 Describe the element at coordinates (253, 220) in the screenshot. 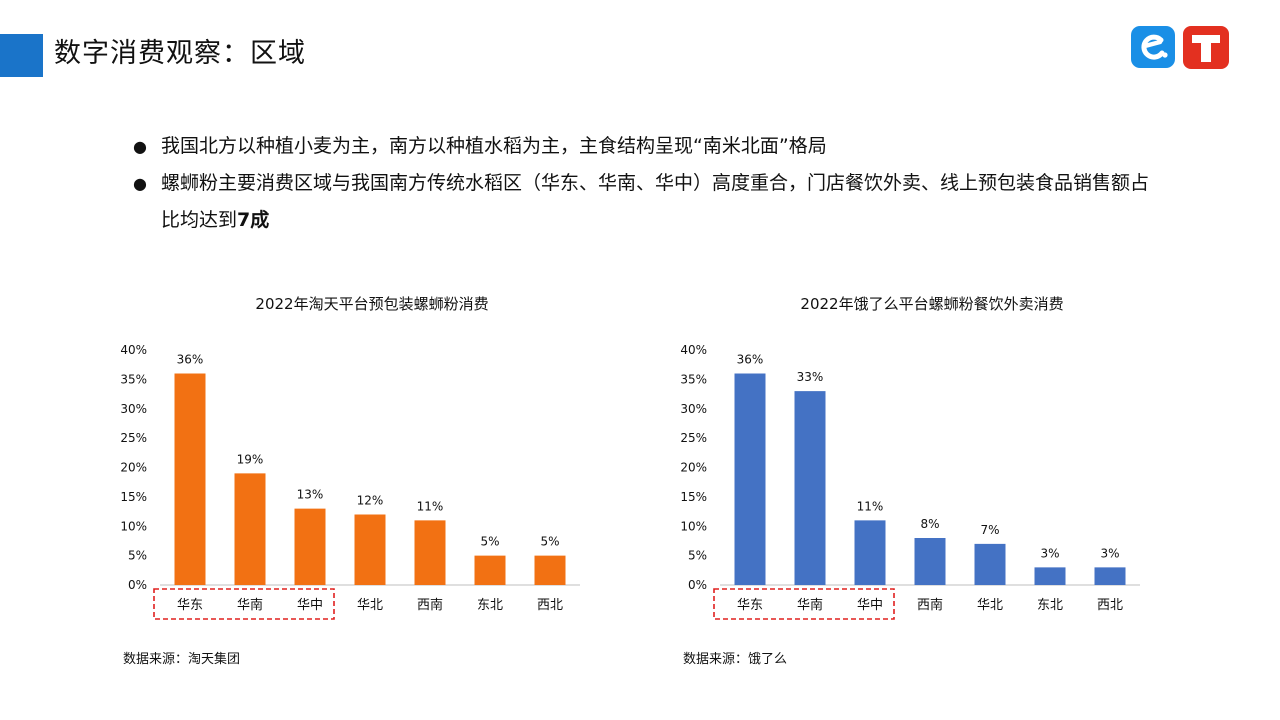

I see `bullet-emphasis: 7成` at that location.